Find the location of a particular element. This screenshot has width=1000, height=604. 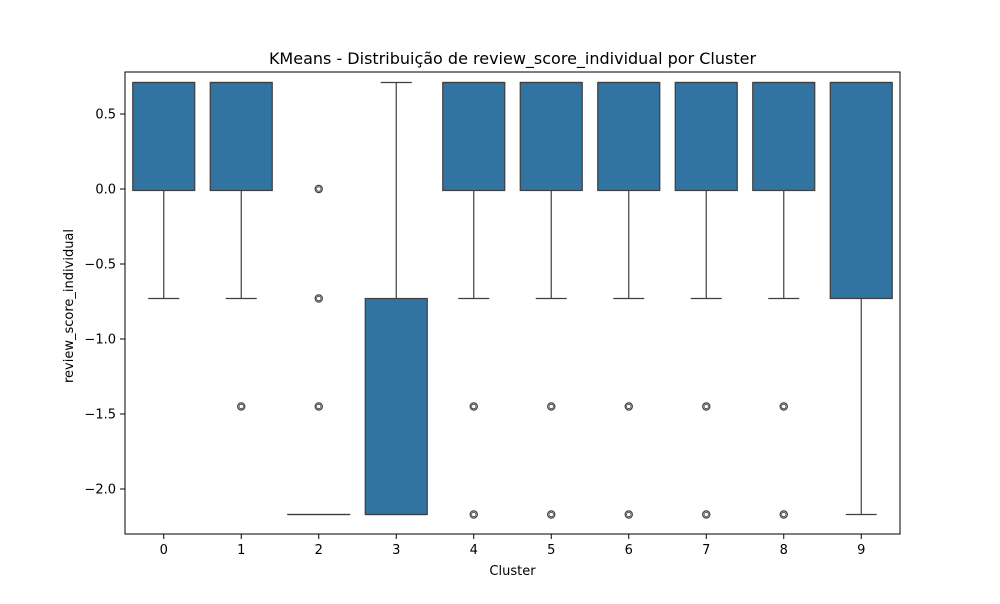

x-tick-label: 2 is located at coordinates (319, 550).